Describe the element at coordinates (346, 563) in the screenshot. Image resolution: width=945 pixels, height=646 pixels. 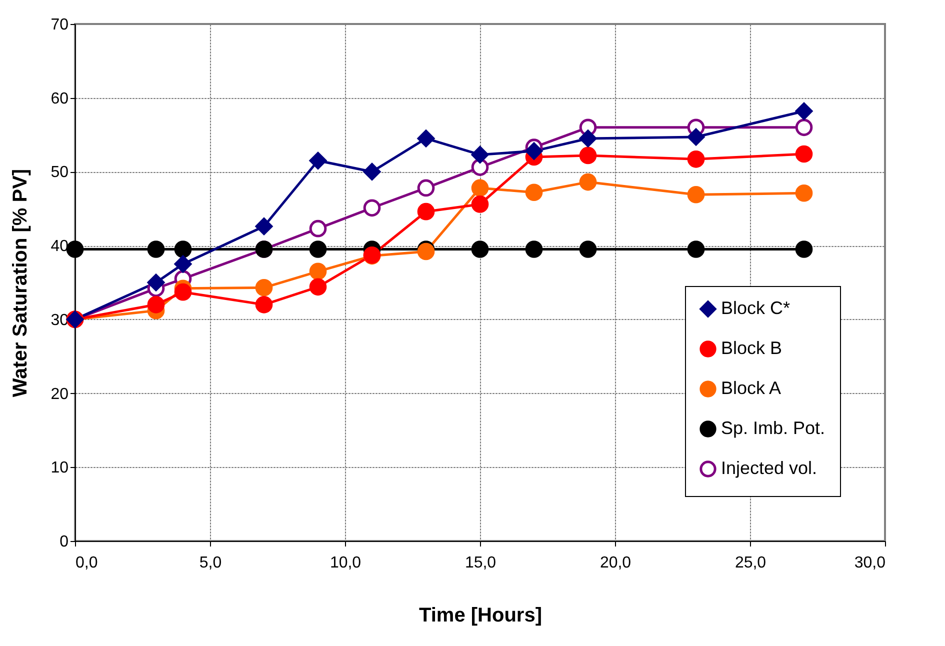
I see `x-tick-label: 10,0` at that location.